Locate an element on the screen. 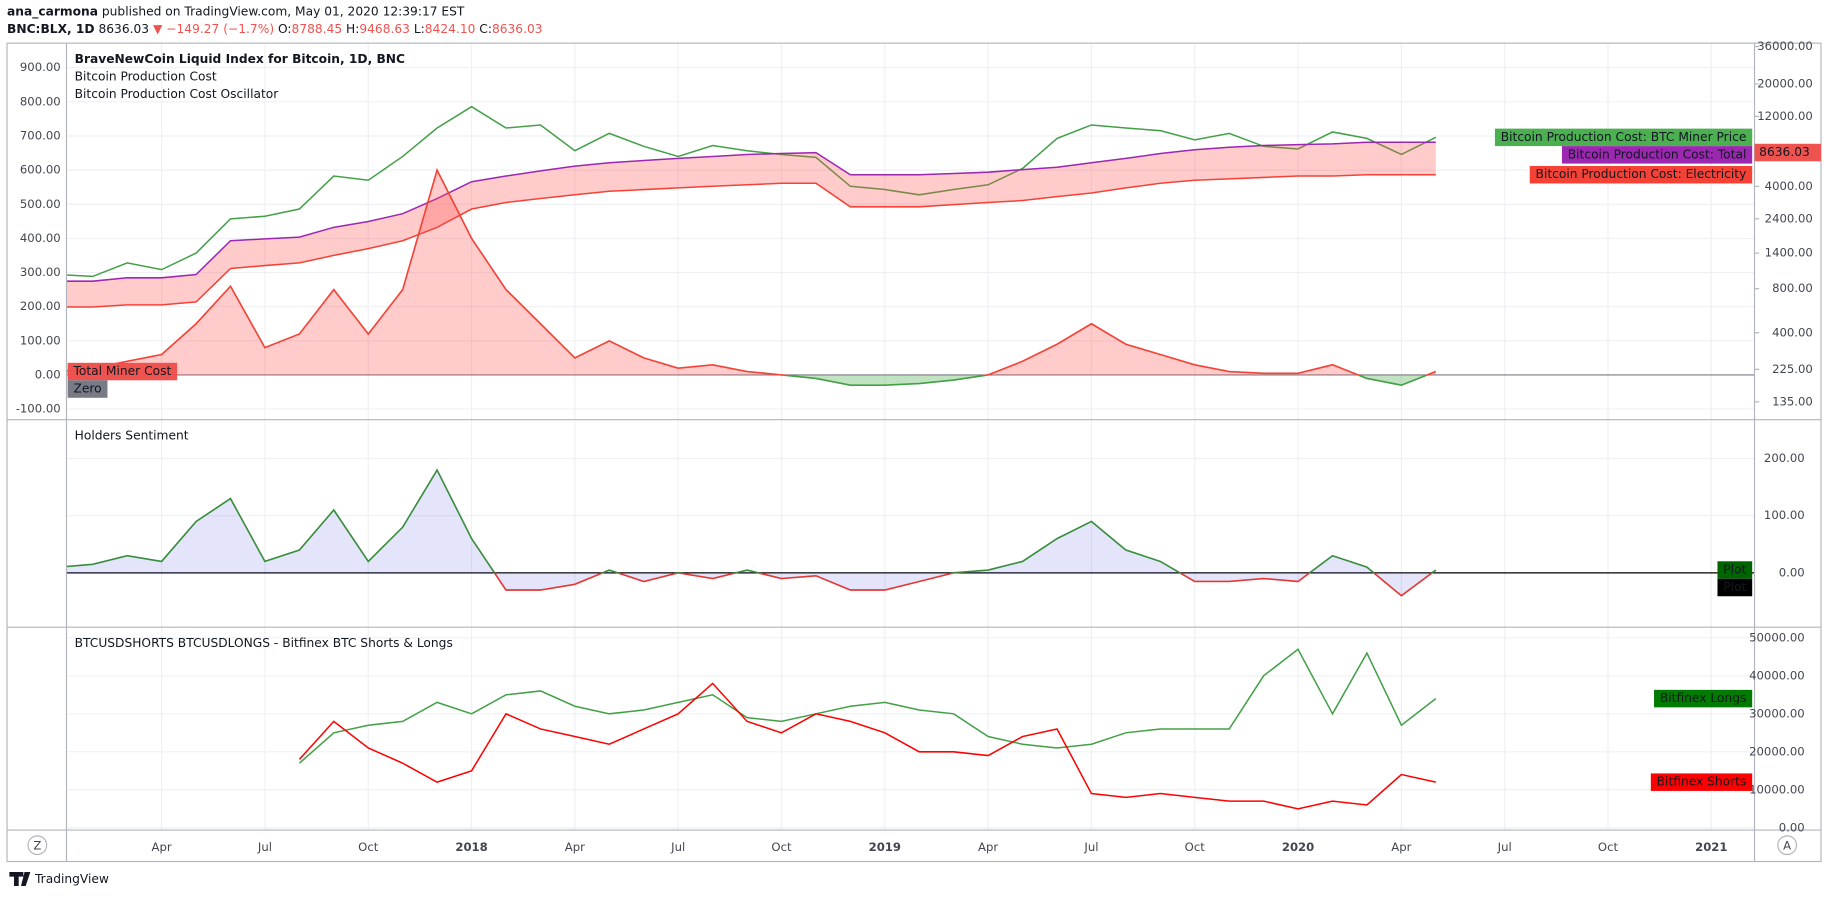  y2-tick-label: 4000.00 is located at coordinates (1789, 186).